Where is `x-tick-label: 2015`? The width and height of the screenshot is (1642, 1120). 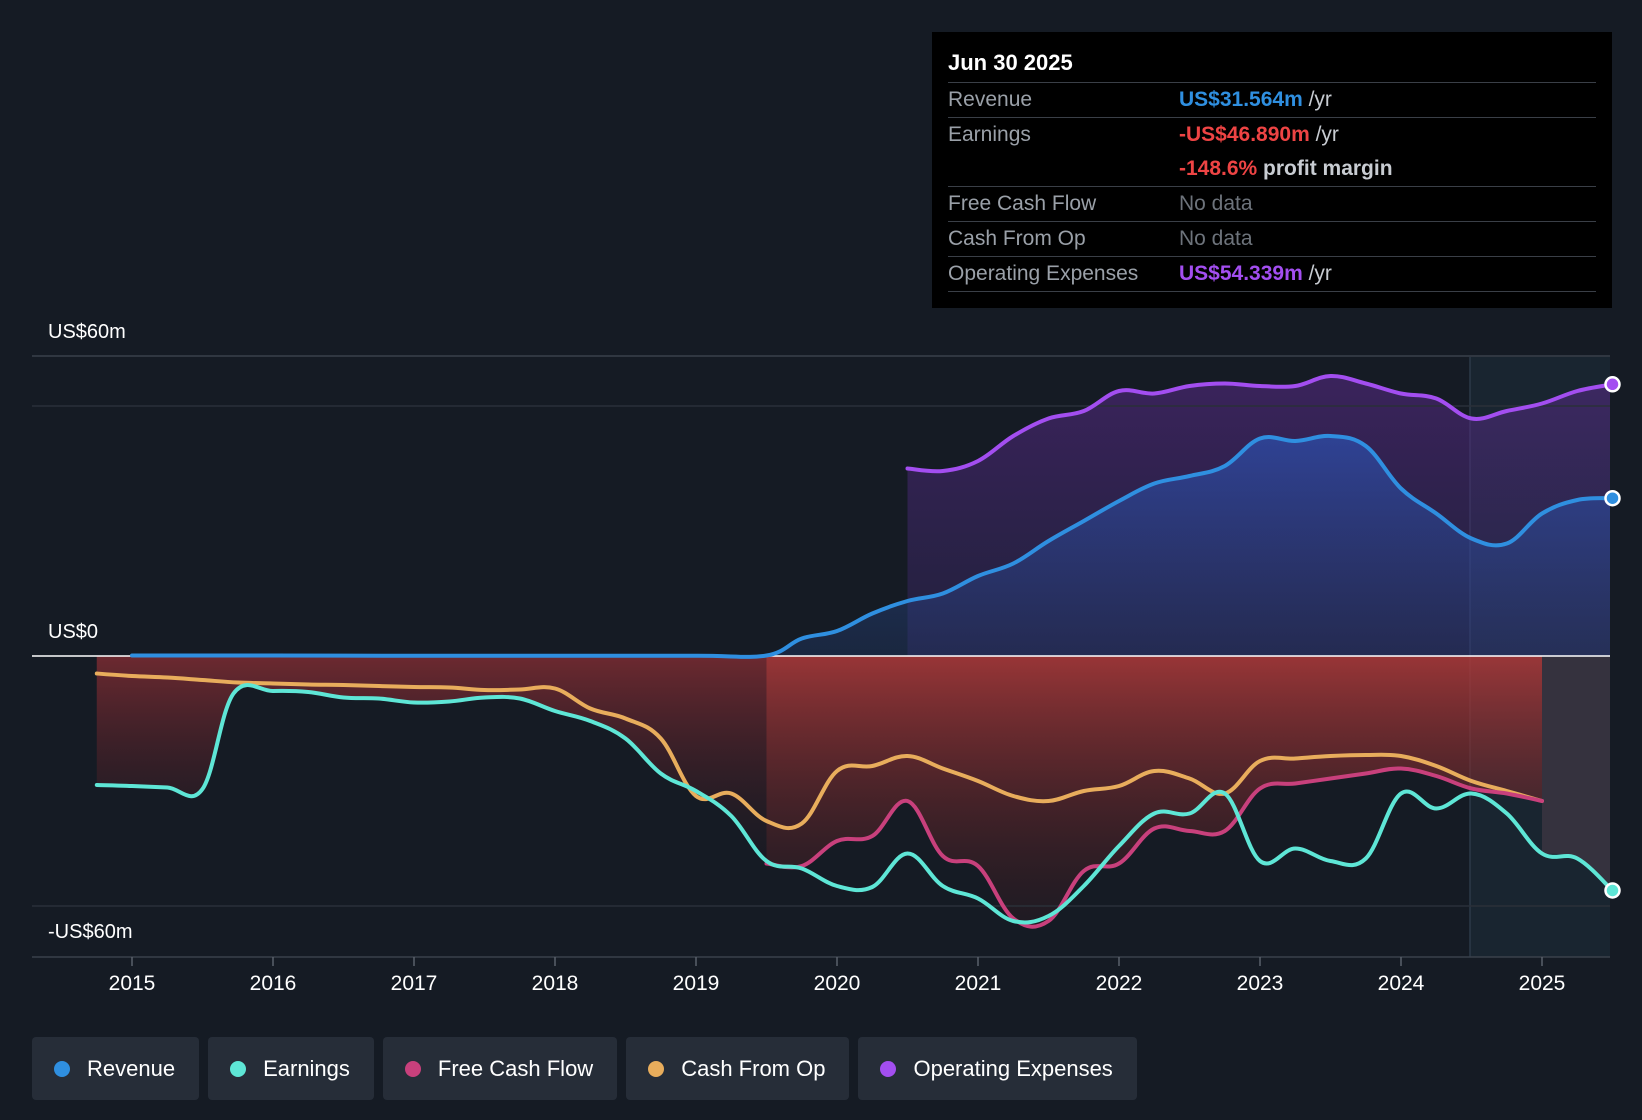
x-tick-label: 2015 is located at coordinates (132, 983).